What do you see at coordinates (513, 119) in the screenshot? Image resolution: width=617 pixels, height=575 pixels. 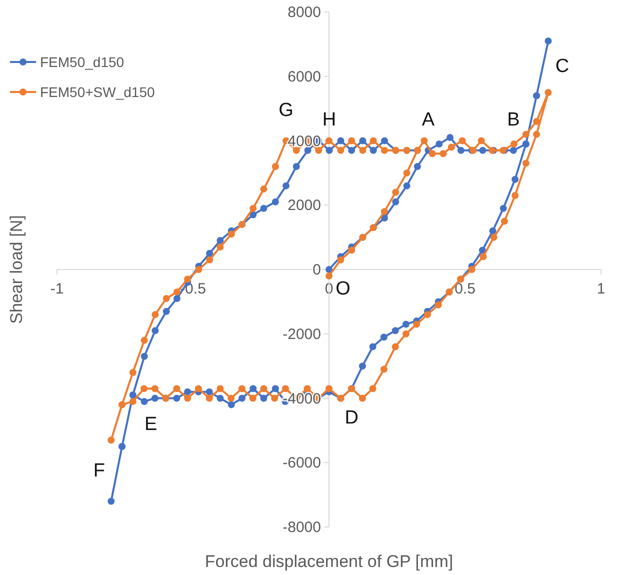 I see `annotation: B` at bounding box center [513, 119].